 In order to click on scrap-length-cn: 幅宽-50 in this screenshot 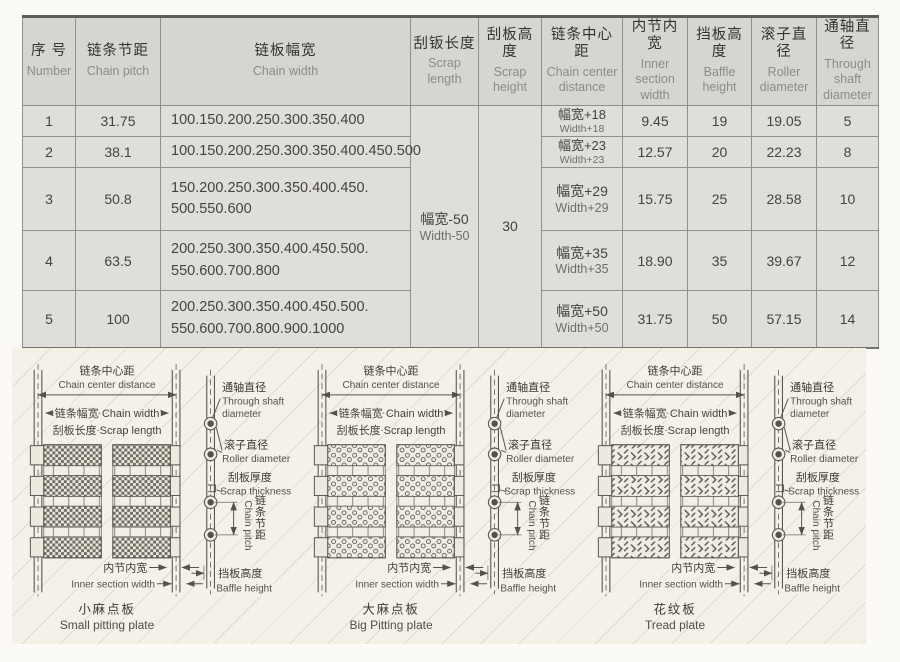, I will do `click(444, 219)`.